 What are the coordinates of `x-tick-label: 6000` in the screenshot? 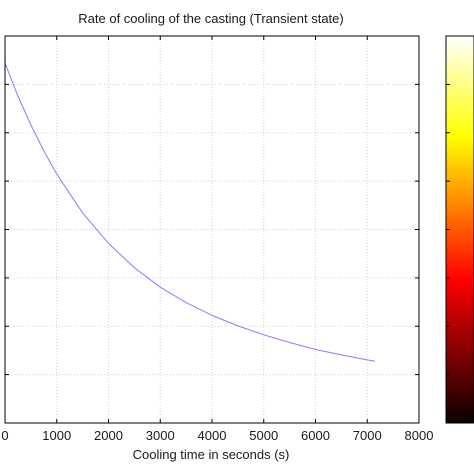 It's located at (315, 435).